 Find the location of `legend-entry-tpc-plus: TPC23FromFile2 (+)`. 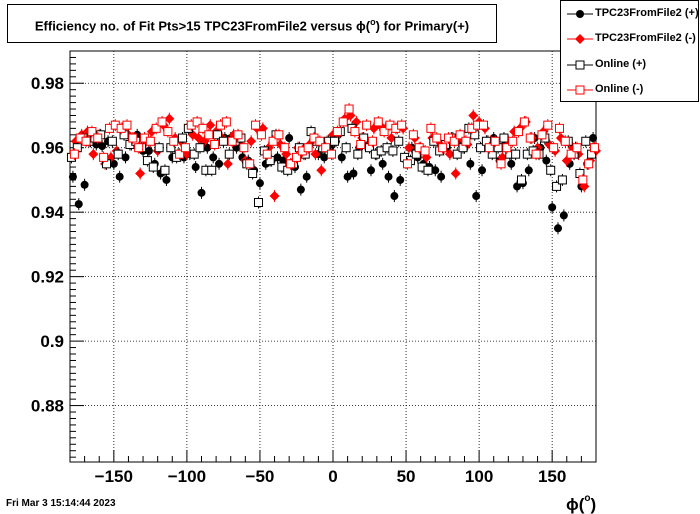

legend-entry-tpc-plus: TPC23FromFile2 (+) is located at coordinates (630, 13).